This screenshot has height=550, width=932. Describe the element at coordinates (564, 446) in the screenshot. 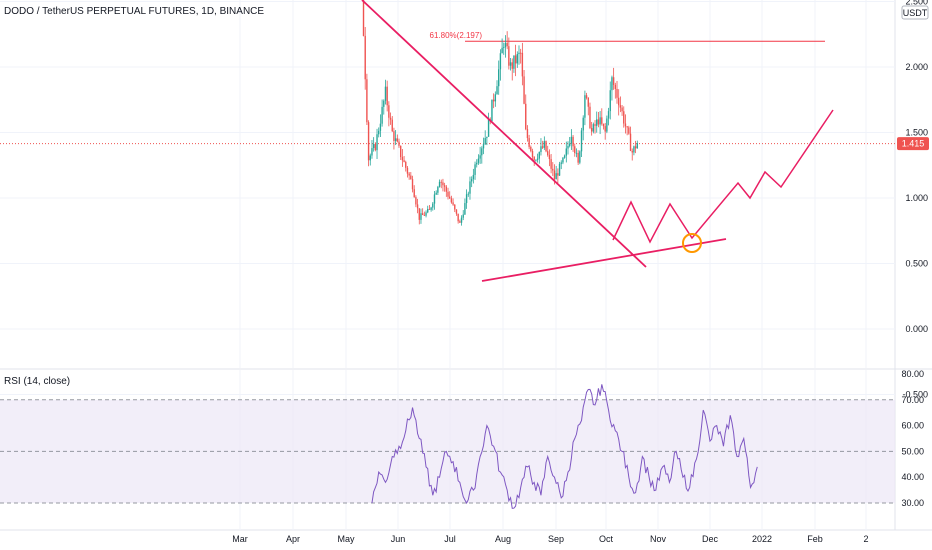

I see `rsi-line` at that location.